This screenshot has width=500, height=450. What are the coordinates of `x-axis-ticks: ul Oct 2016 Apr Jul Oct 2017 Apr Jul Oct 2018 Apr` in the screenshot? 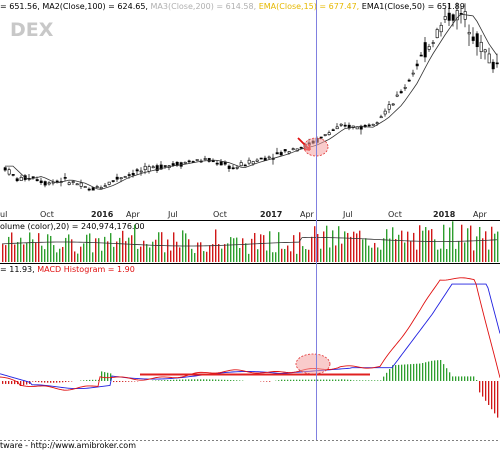 It's located at (244, 214).